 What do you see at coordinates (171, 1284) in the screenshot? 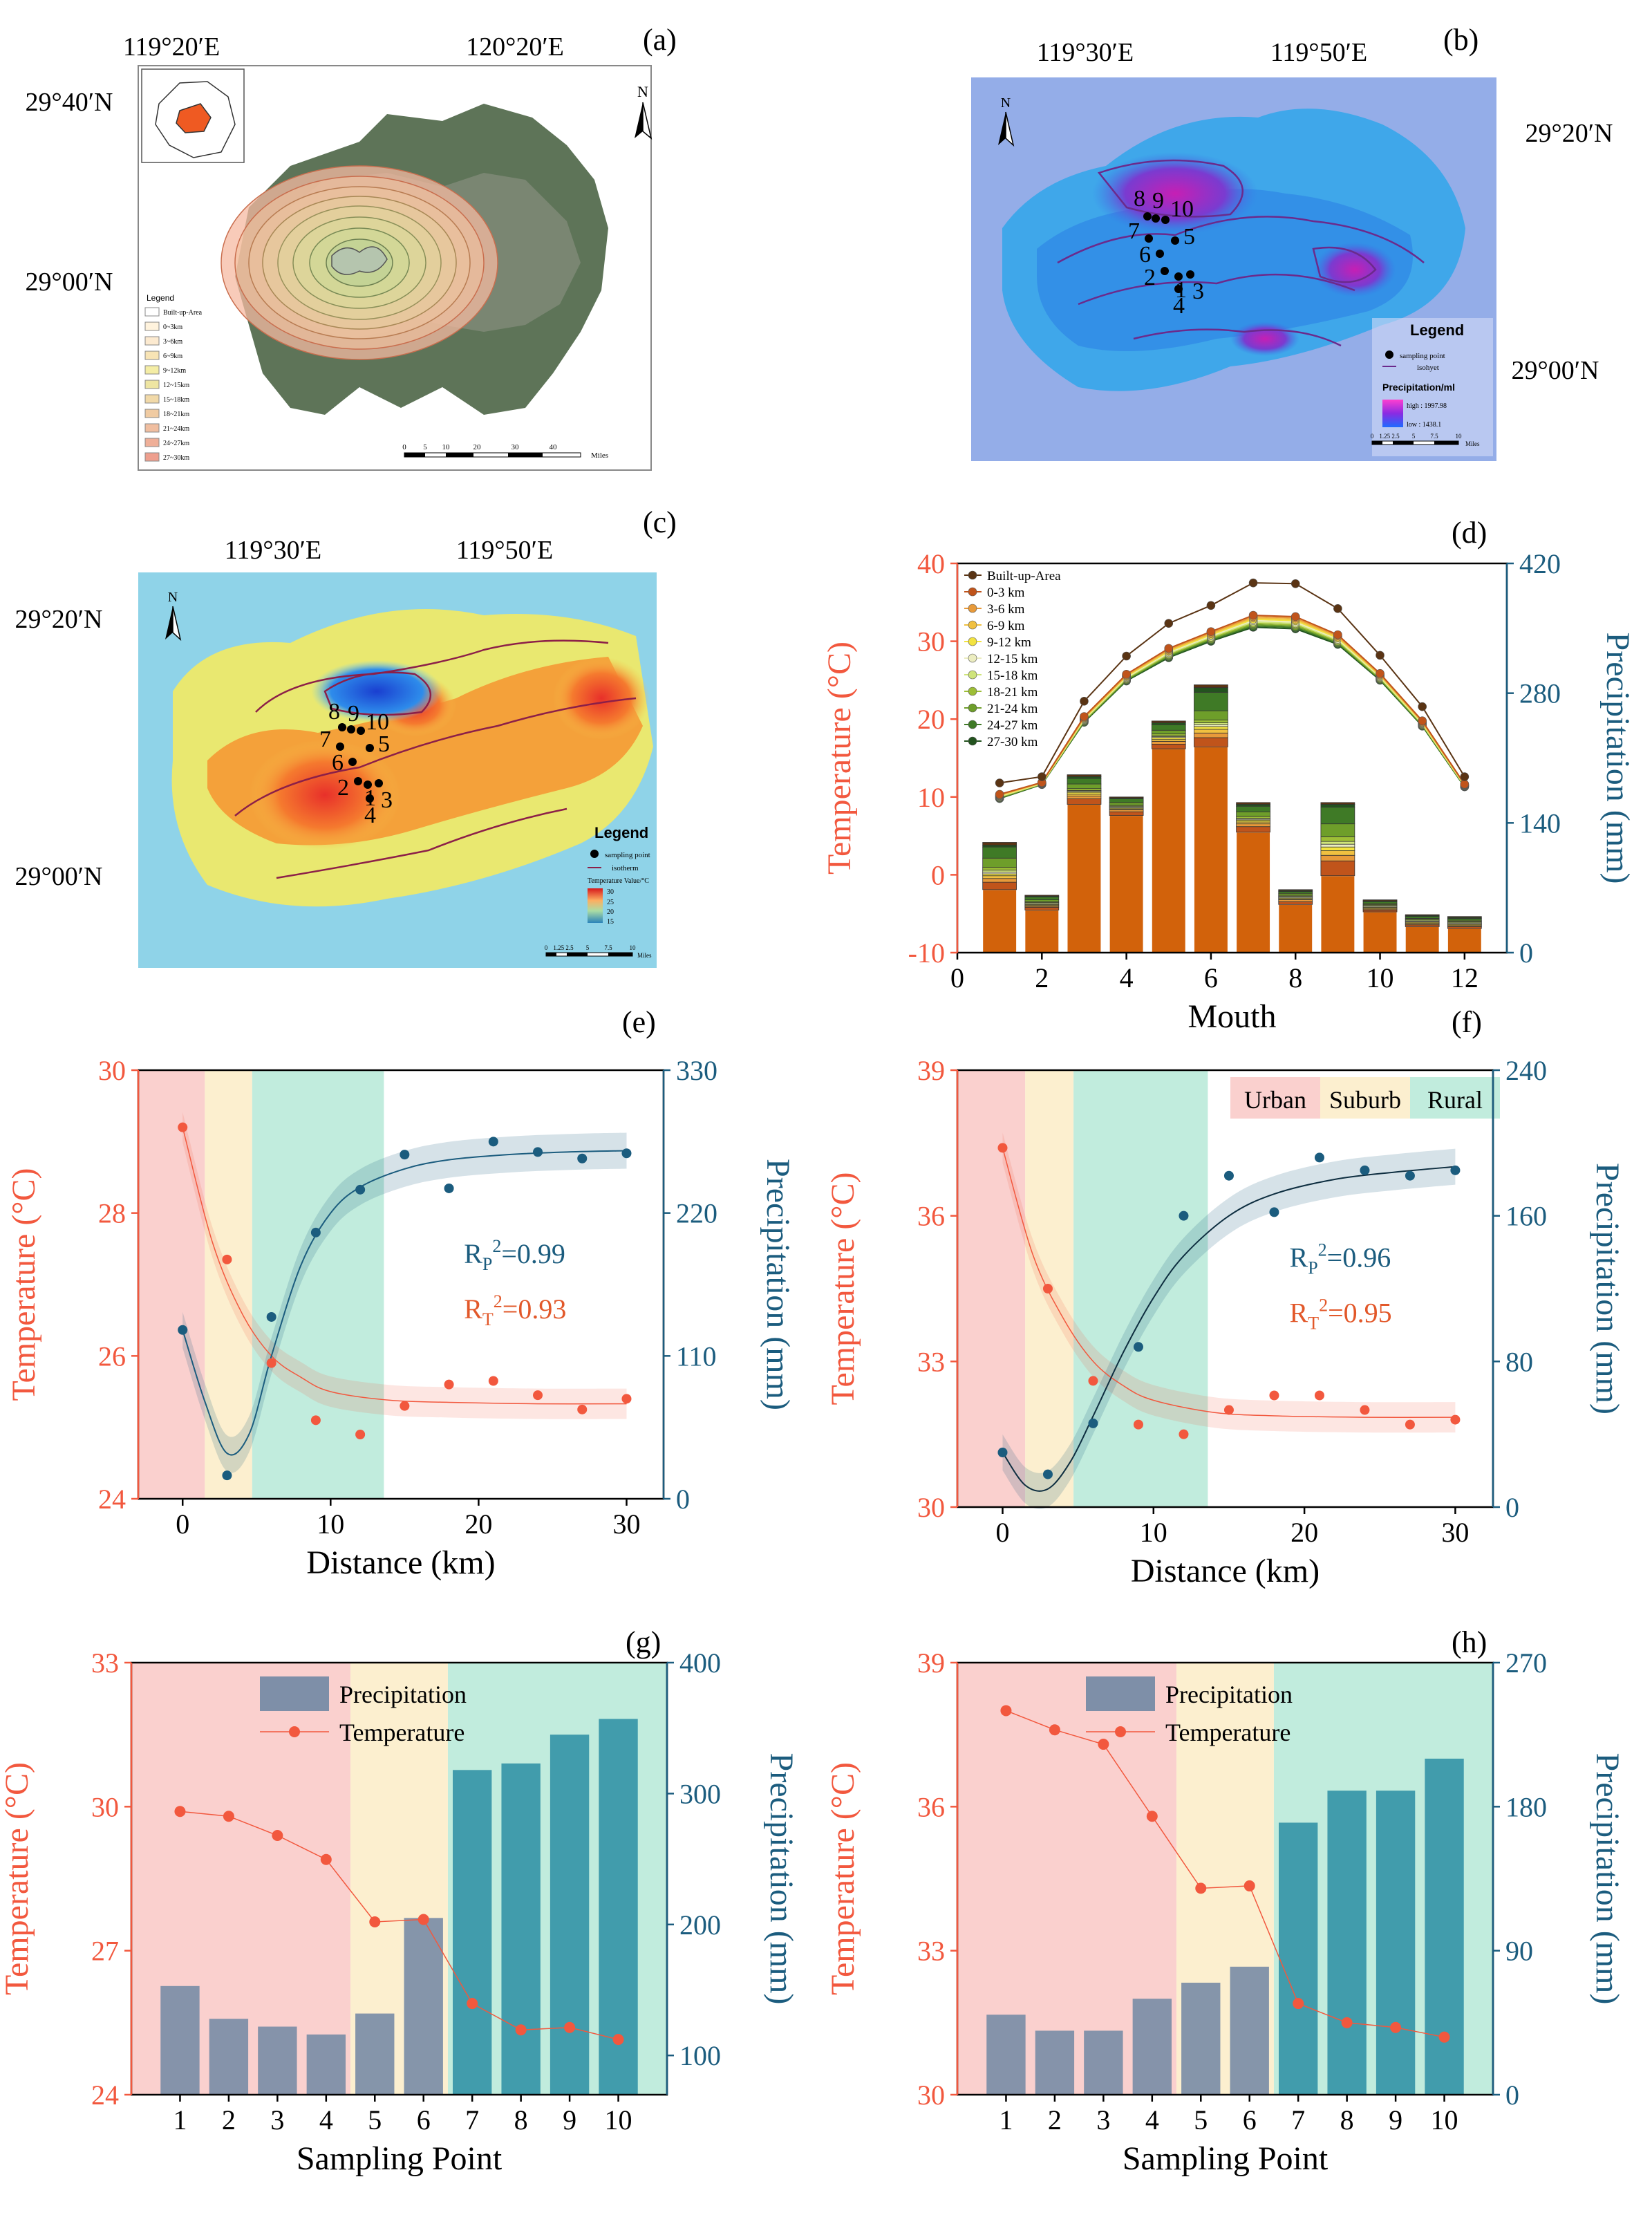
I see `zone-band-urban` at bounding box center [171, 1284].